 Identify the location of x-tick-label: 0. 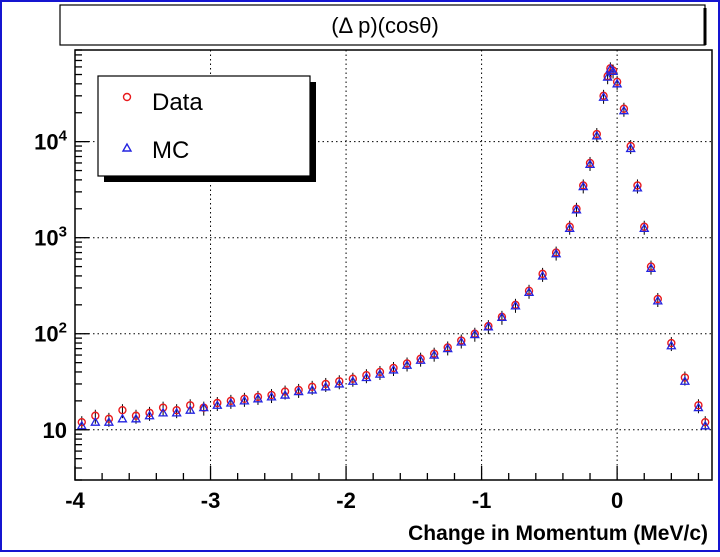
(617, 500).